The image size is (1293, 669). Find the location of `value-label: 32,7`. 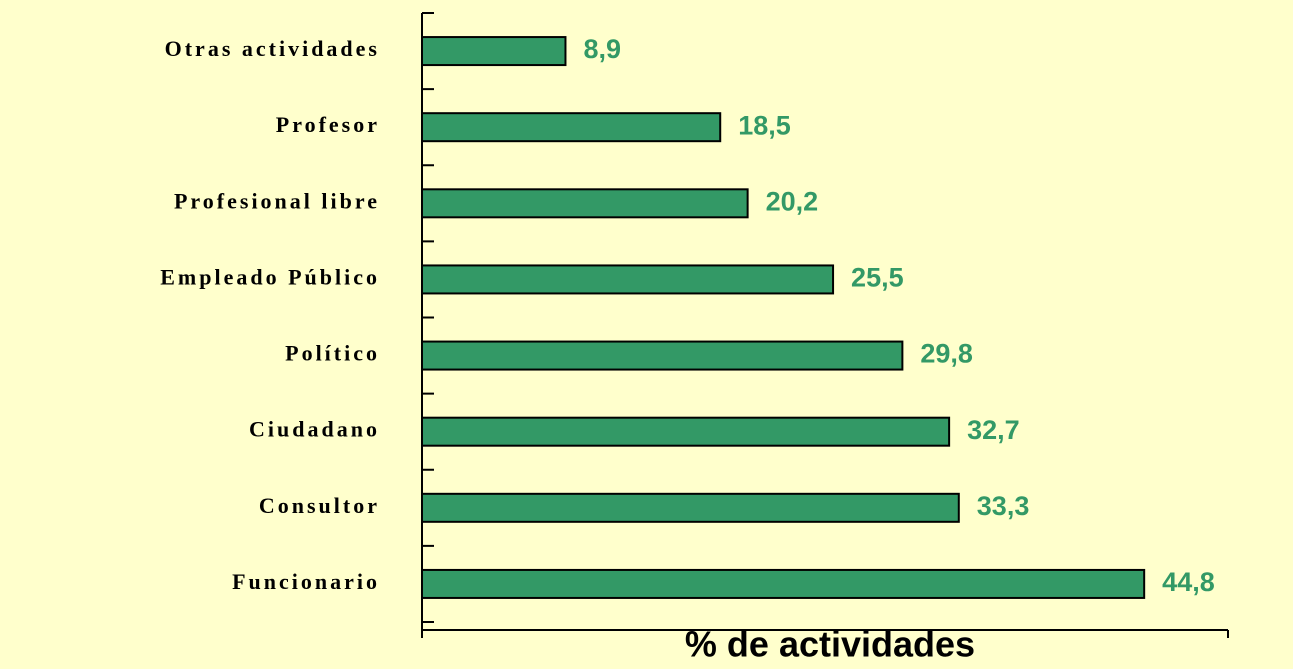

value-label: 32,7 is located at coordinates (993, 430).